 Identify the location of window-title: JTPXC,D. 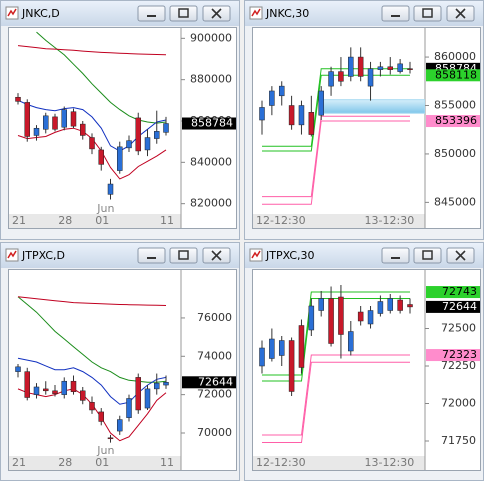
(43, 255).